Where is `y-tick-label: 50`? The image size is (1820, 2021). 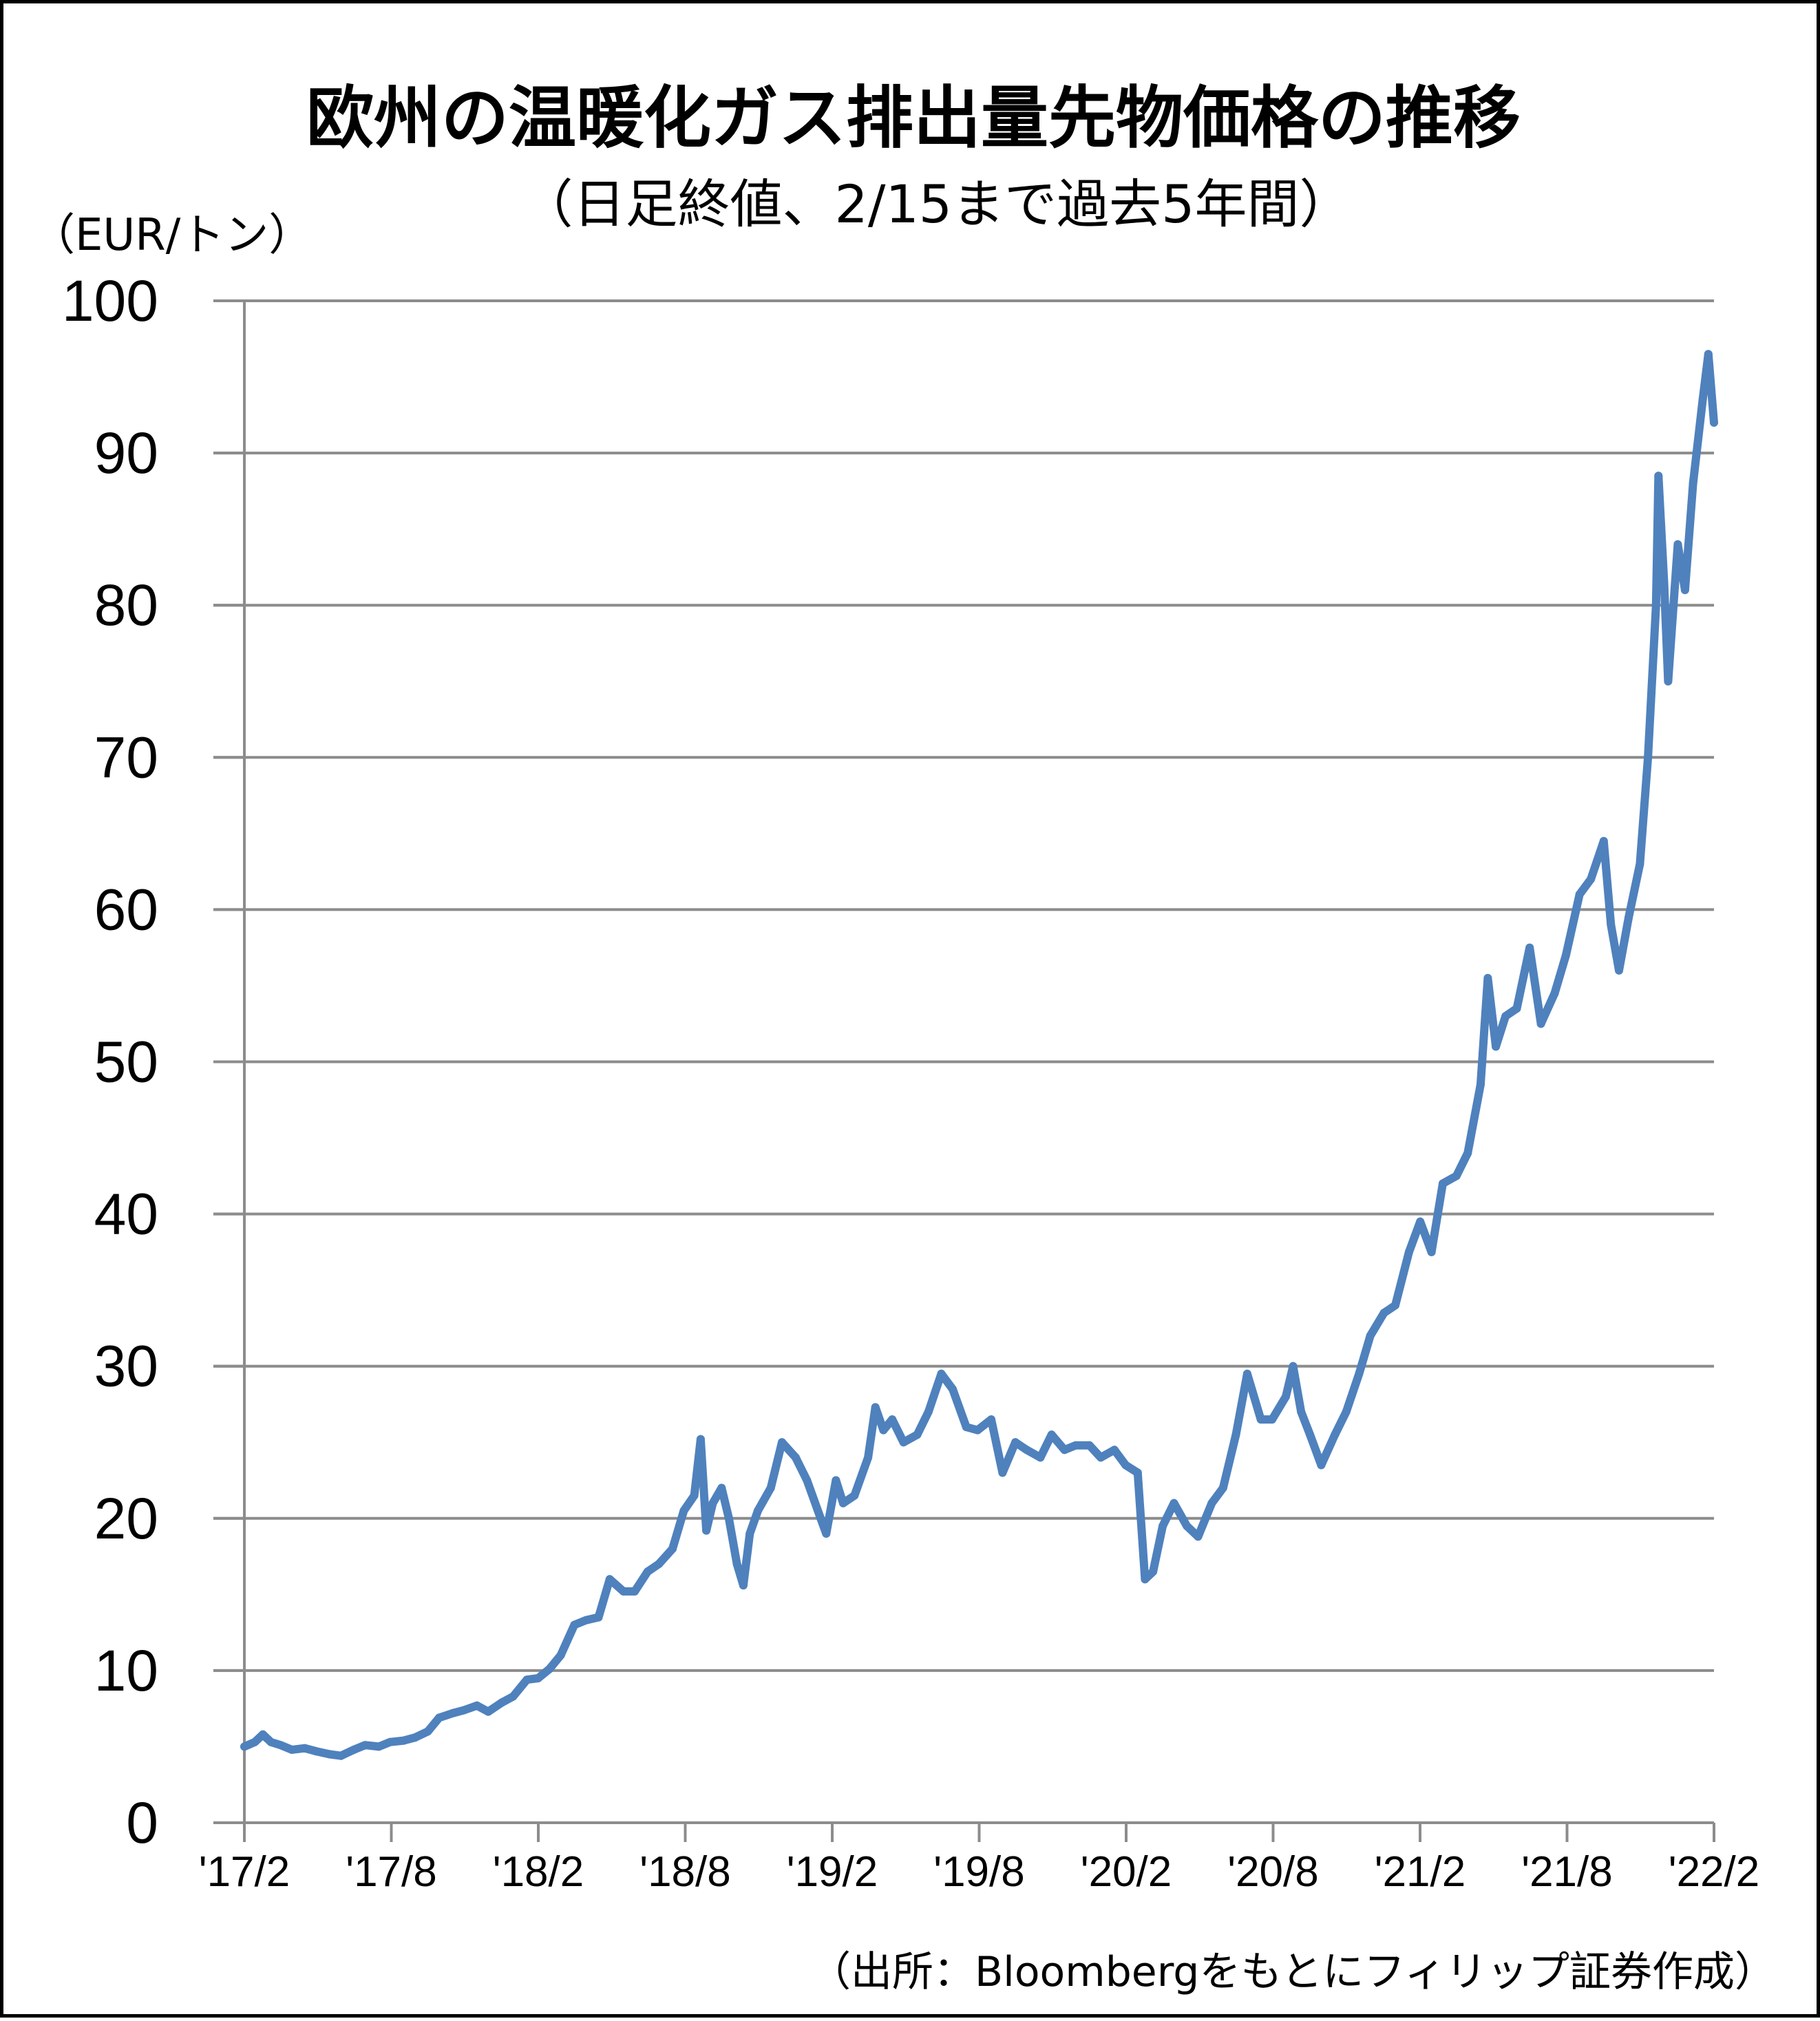
y-tick-label: 50 is located at coordinates (126, 1062).